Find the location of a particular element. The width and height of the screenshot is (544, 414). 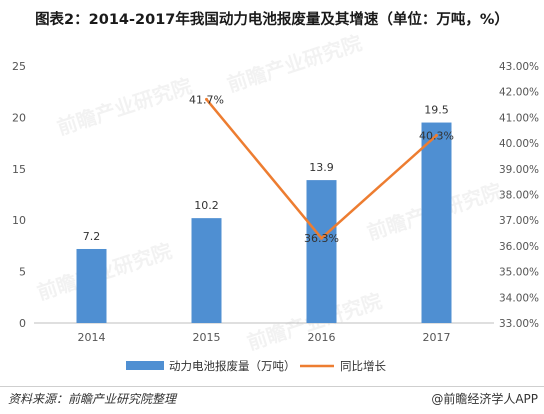

bar-value-label: 13.9 is located at coordinates (321, 167).